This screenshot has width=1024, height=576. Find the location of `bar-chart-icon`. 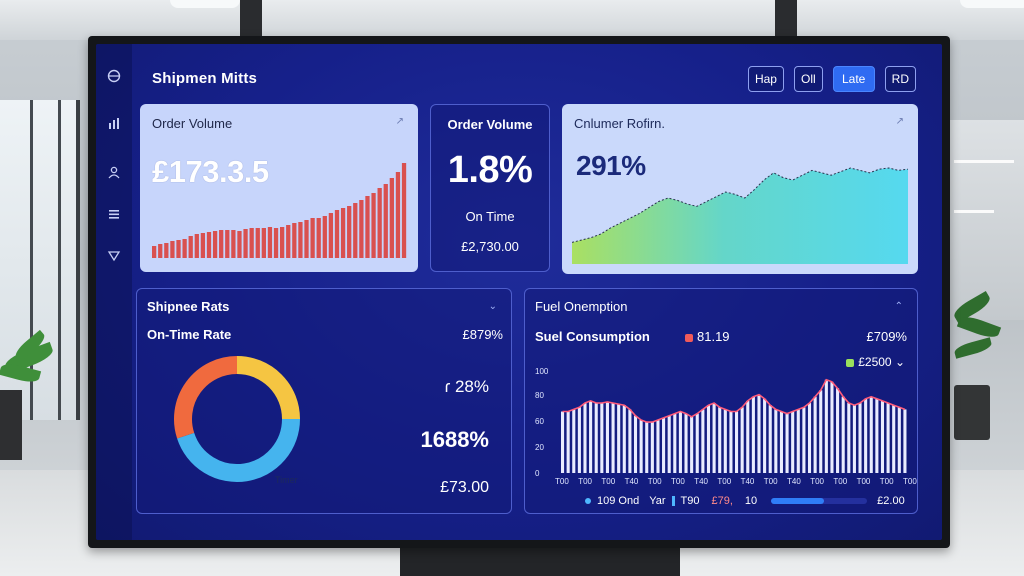

bar-chart-icon is located at coordinates (114, 124).